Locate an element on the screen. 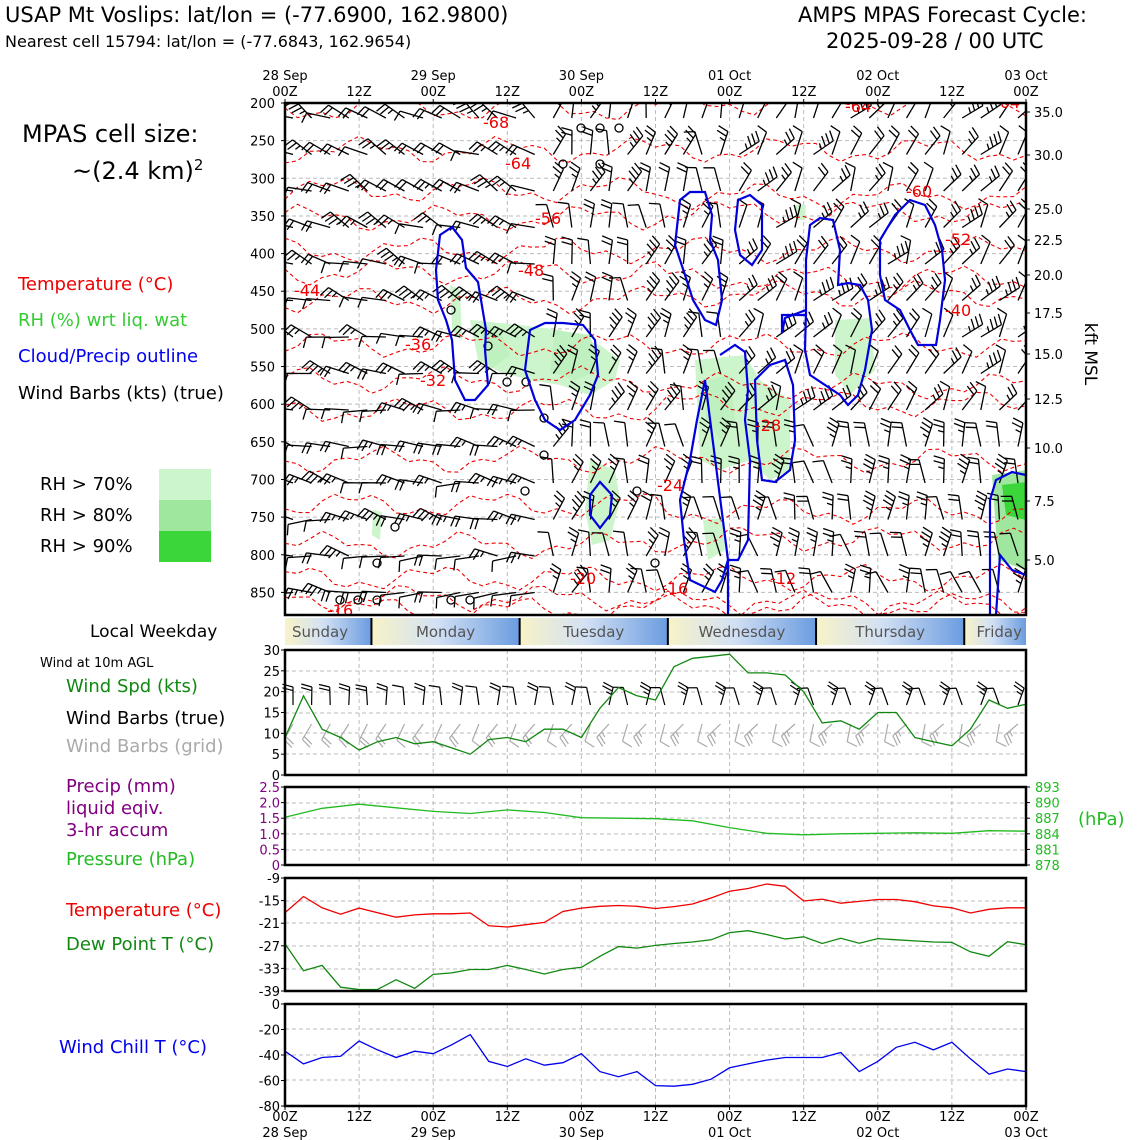 This screenshot has height=1140, width=1140. top-date-label: 28 Sep is located at coordinates (284, 76).